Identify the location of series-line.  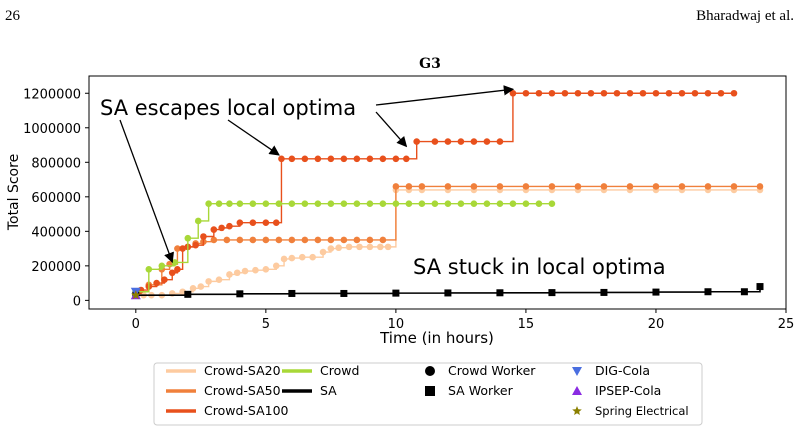
(343, 248).